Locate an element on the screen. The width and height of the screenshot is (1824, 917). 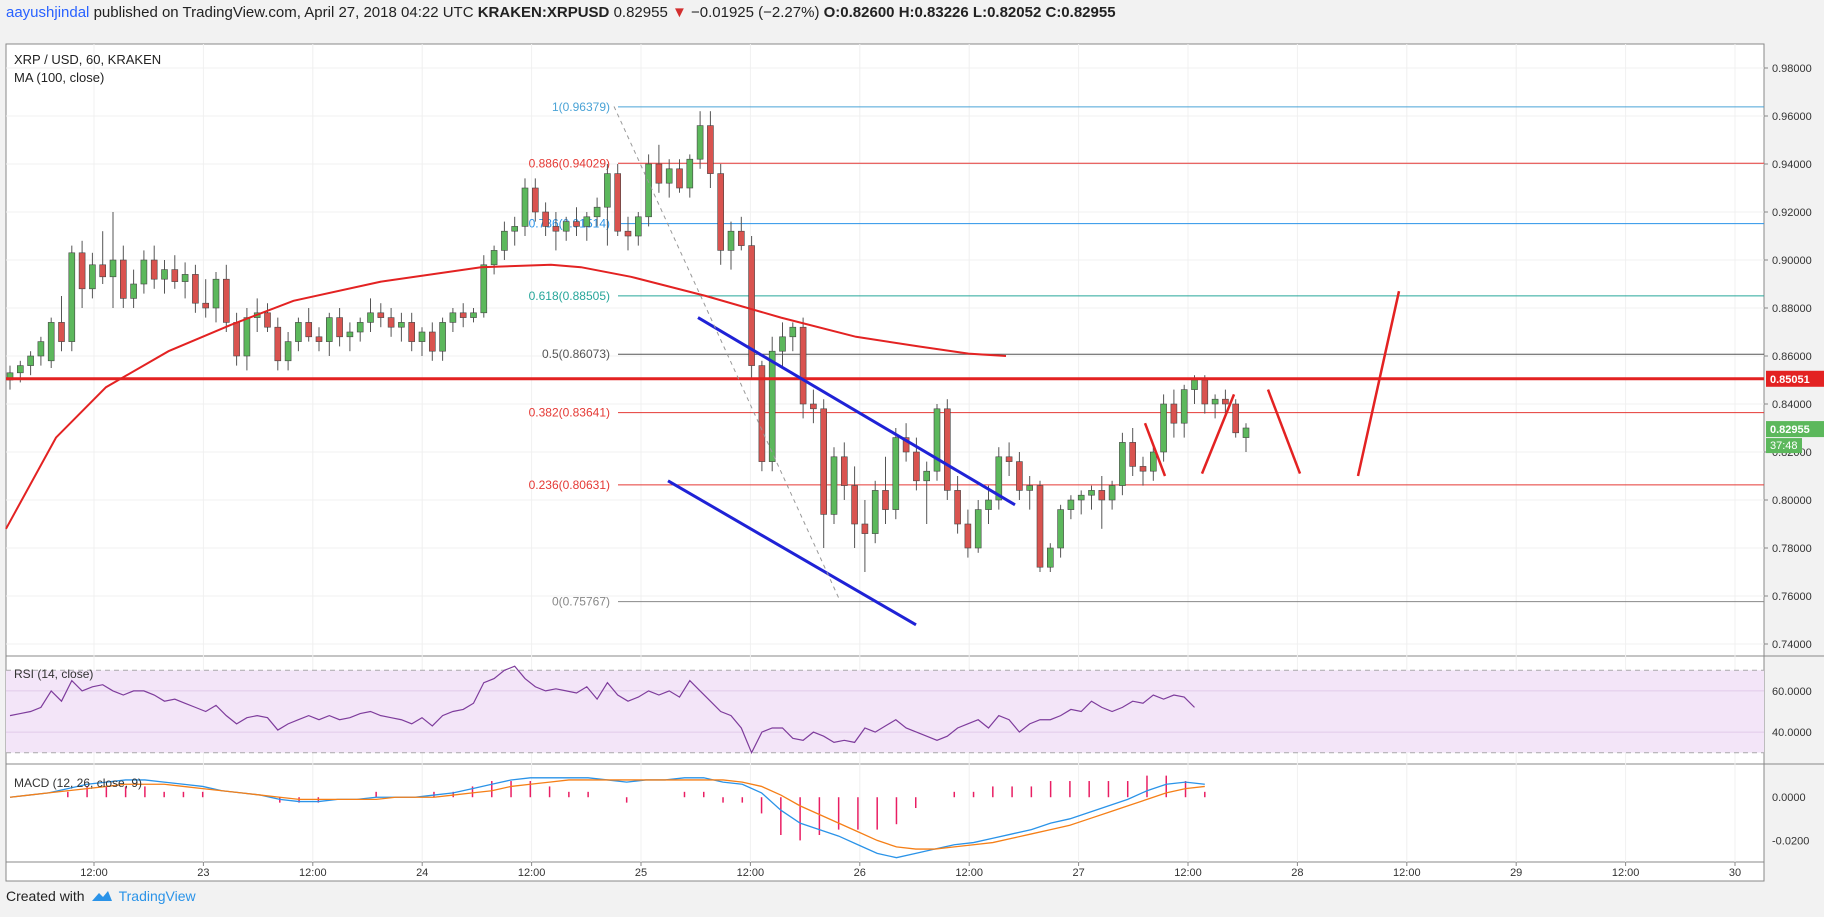
countdown-badge is located at coordinates (1784, 446).